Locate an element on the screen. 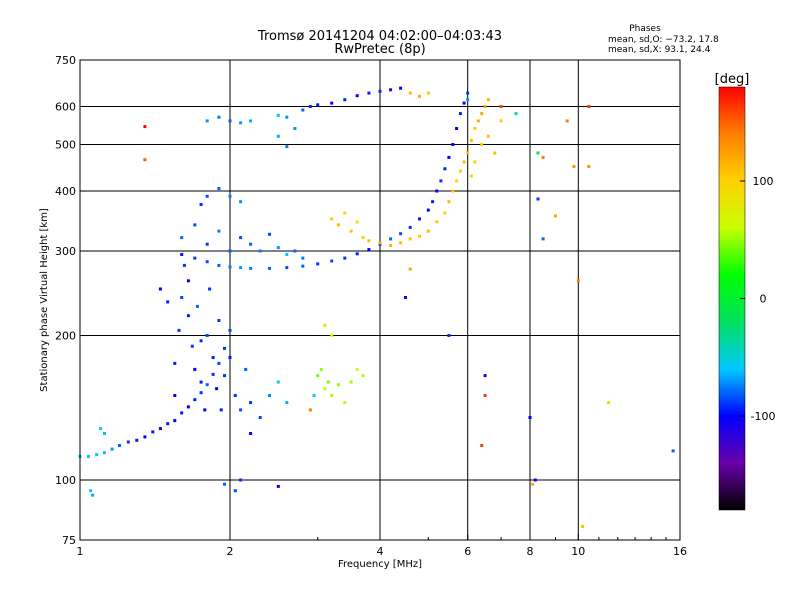 The height and width of the screenshot is (600, 800). phases-heading: Phases is located at coordinates (645, 29).